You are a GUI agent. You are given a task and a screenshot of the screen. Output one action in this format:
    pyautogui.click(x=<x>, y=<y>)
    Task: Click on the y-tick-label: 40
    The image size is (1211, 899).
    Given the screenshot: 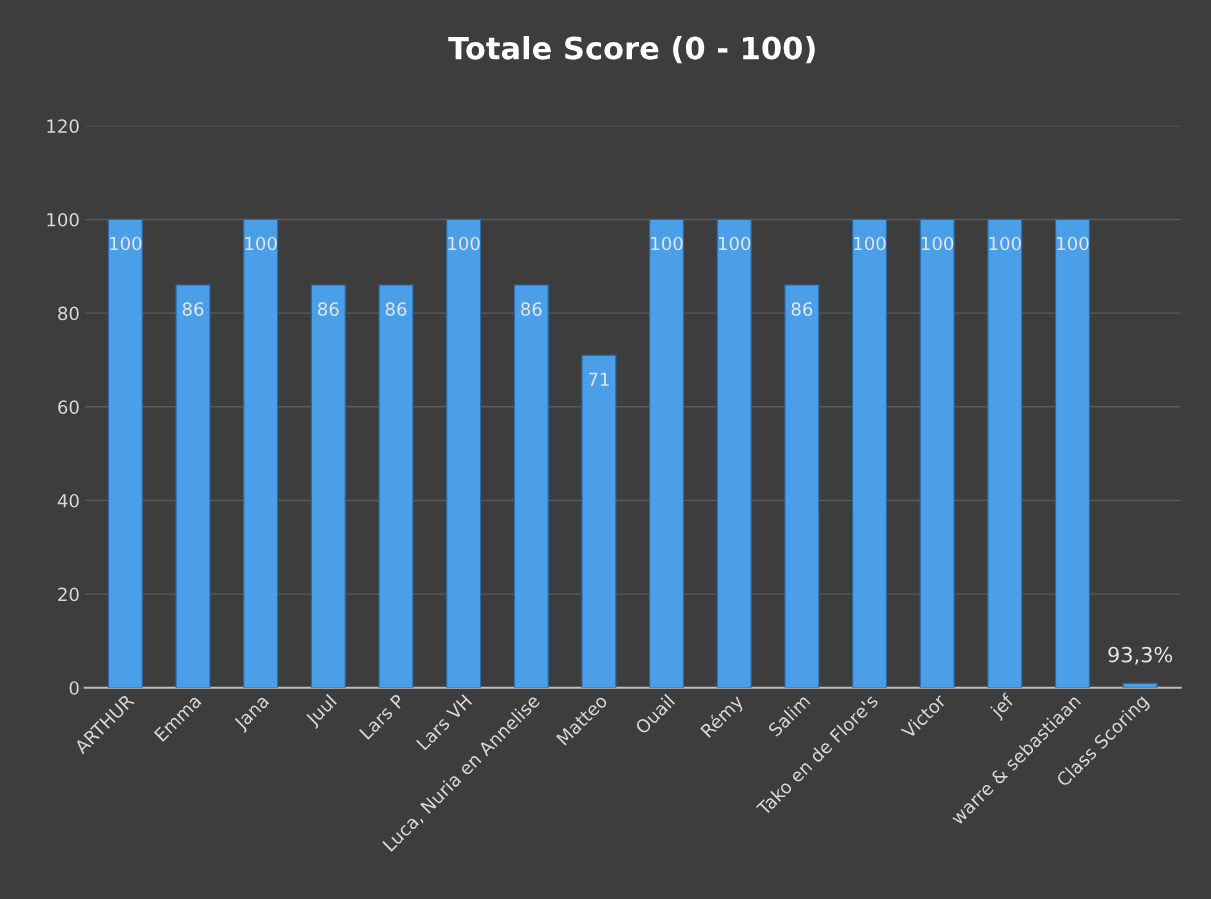 What is the action you would take?
    pyautogui.click(x=68, y=500)
    